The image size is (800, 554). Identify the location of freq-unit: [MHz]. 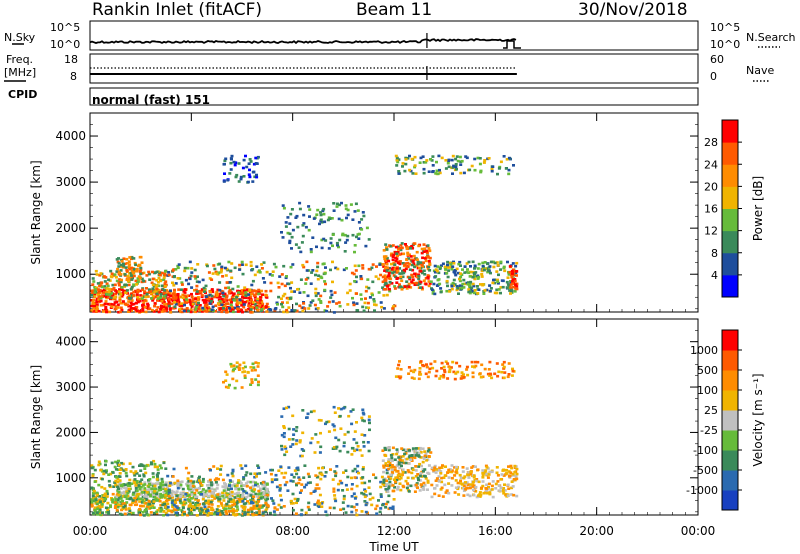
(20, 72).